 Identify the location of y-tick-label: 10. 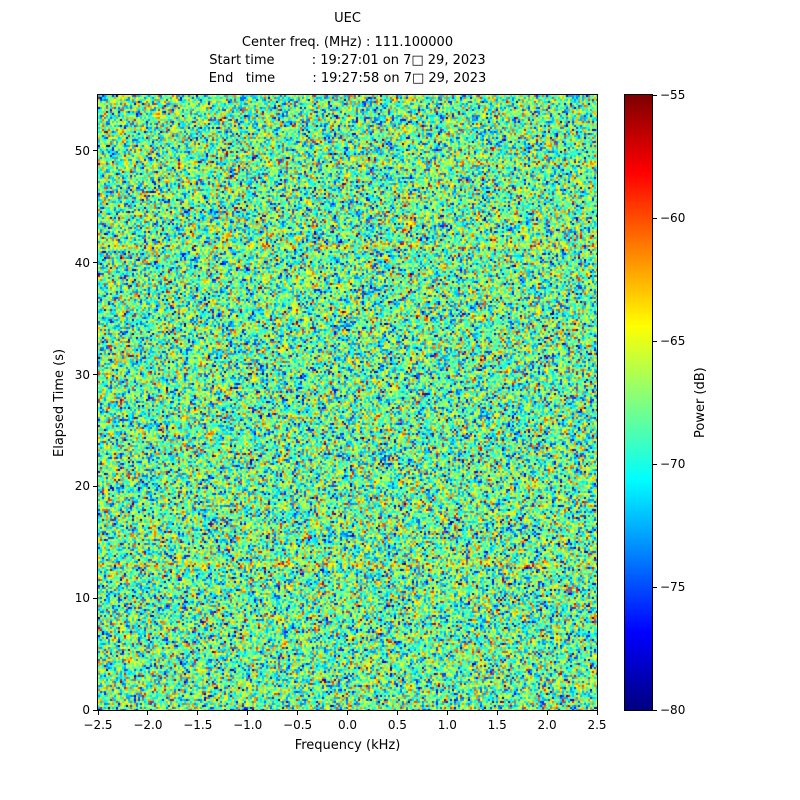
(82, 598).